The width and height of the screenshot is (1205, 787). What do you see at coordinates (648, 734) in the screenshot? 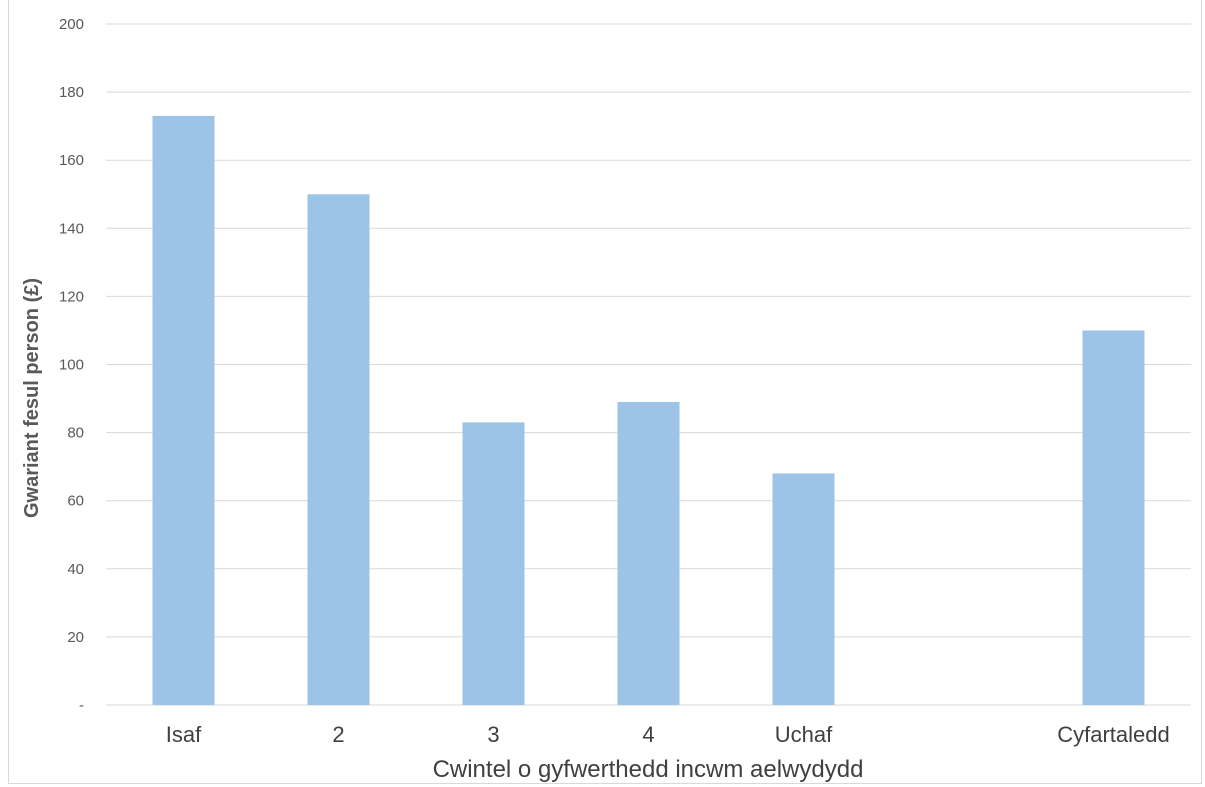
I see `x-tick-label: 4` at bounding box center [648, 734].